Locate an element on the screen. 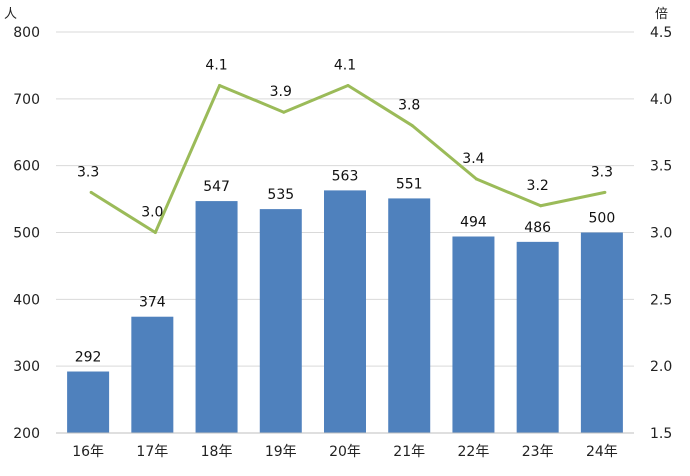 Image resolution: width=690 pixels, height=476 pixels. x-tick-label: 21年 is located at coordinates (409, 452).